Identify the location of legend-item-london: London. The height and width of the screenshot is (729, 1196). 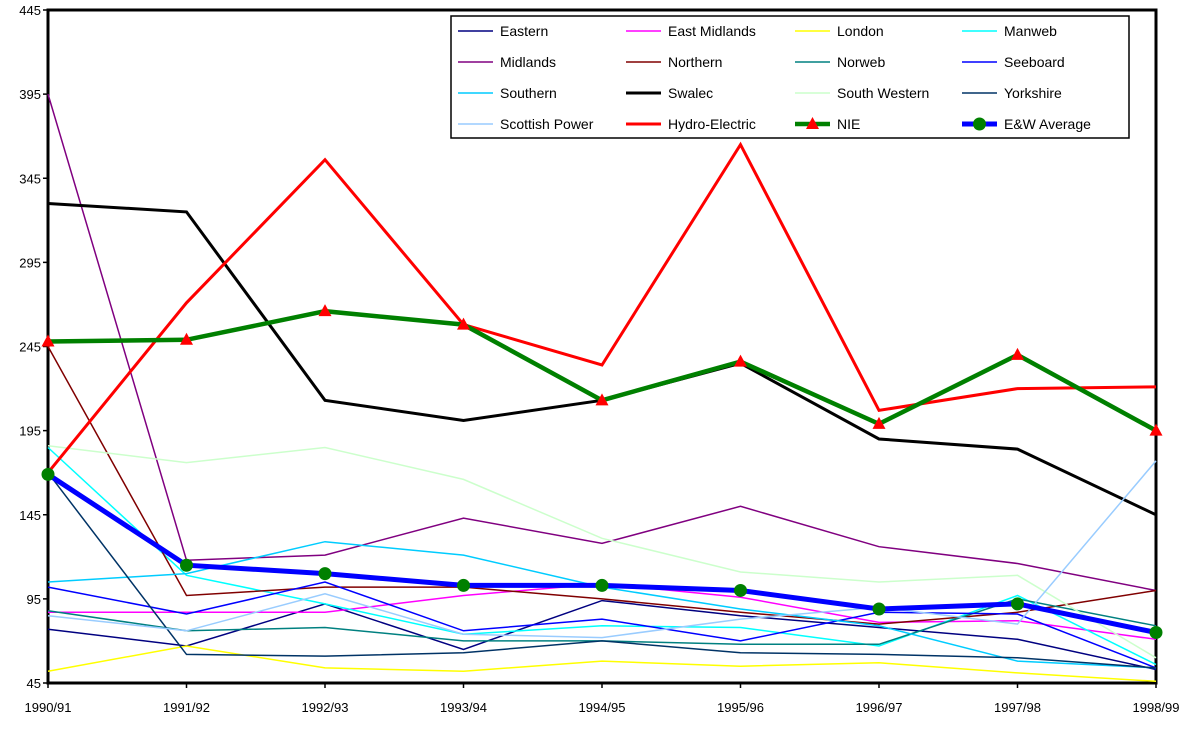
(839, 31).